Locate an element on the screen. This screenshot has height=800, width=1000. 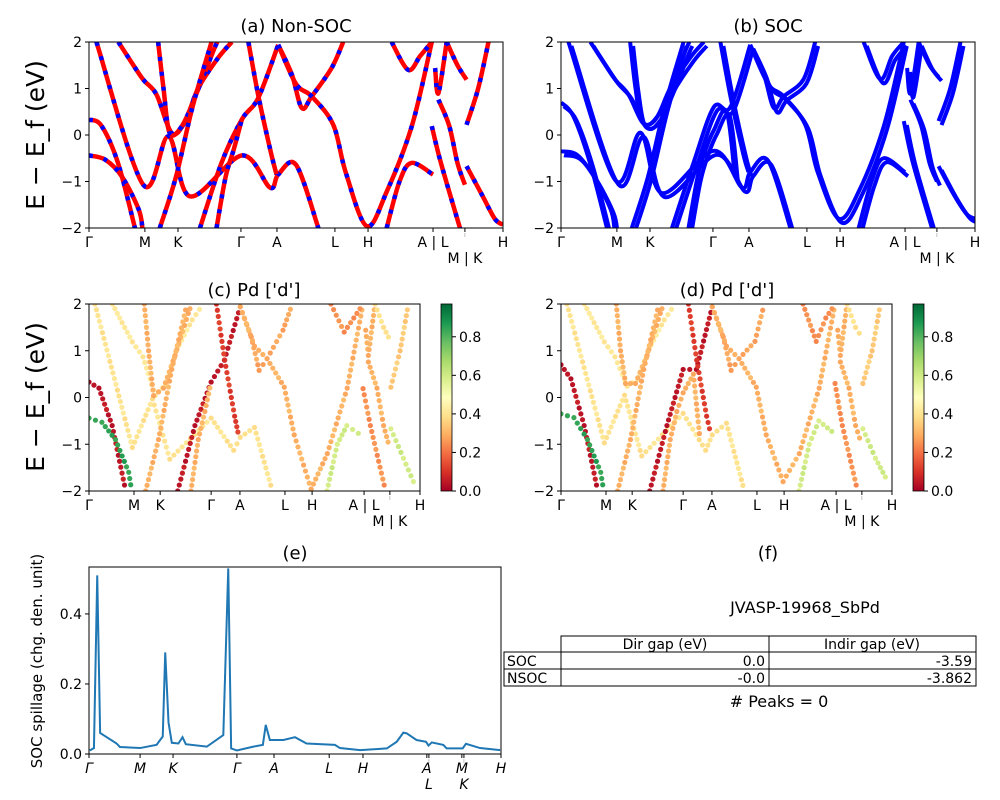
y-tick-label: 0 is located at coordinates (77, 136).